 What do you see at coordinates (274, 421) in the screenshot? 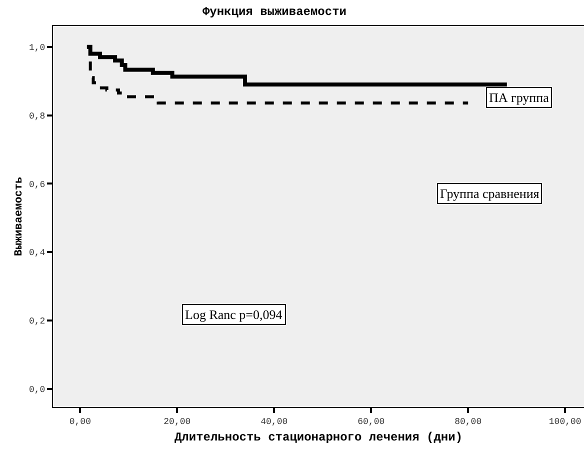
I see `x-tick-label: 40,00` at bounding box center [274, 421].